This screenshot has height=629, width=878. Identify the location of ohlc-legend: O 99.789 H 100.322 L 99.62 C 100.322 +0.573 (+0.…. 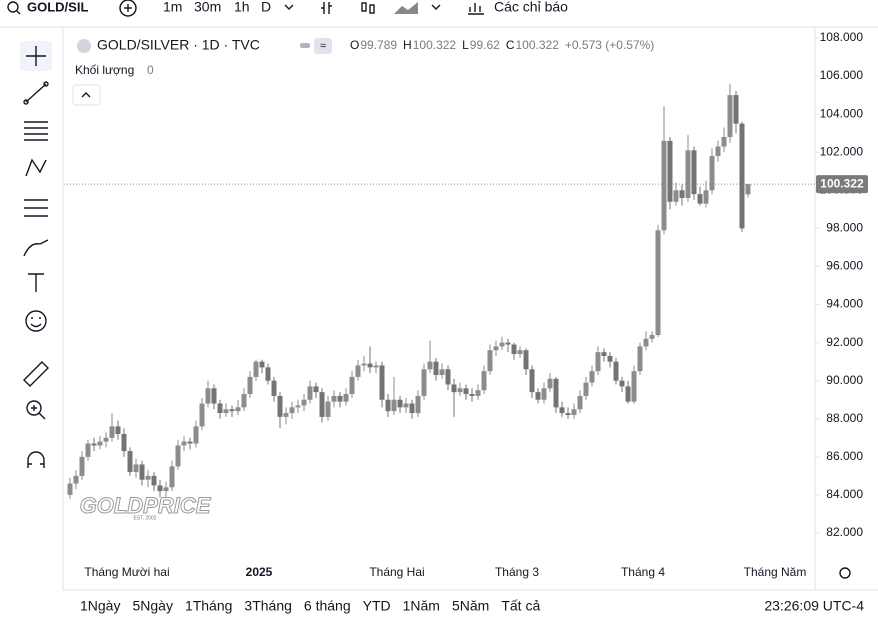
(502, 45).